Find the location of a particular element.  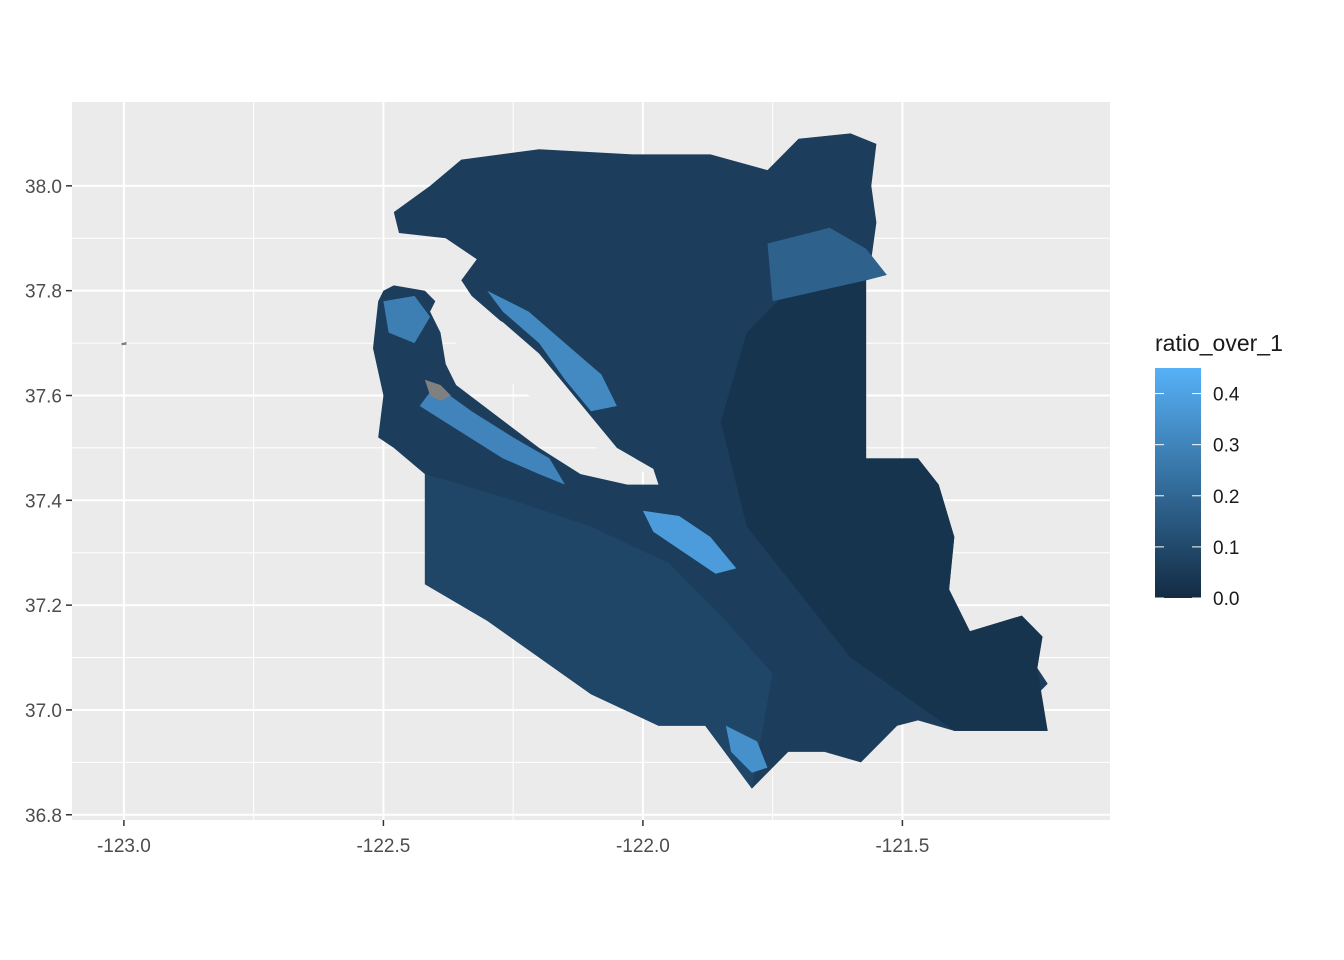

y-tick-label: 37.0 is located at coordinates (43, 711).